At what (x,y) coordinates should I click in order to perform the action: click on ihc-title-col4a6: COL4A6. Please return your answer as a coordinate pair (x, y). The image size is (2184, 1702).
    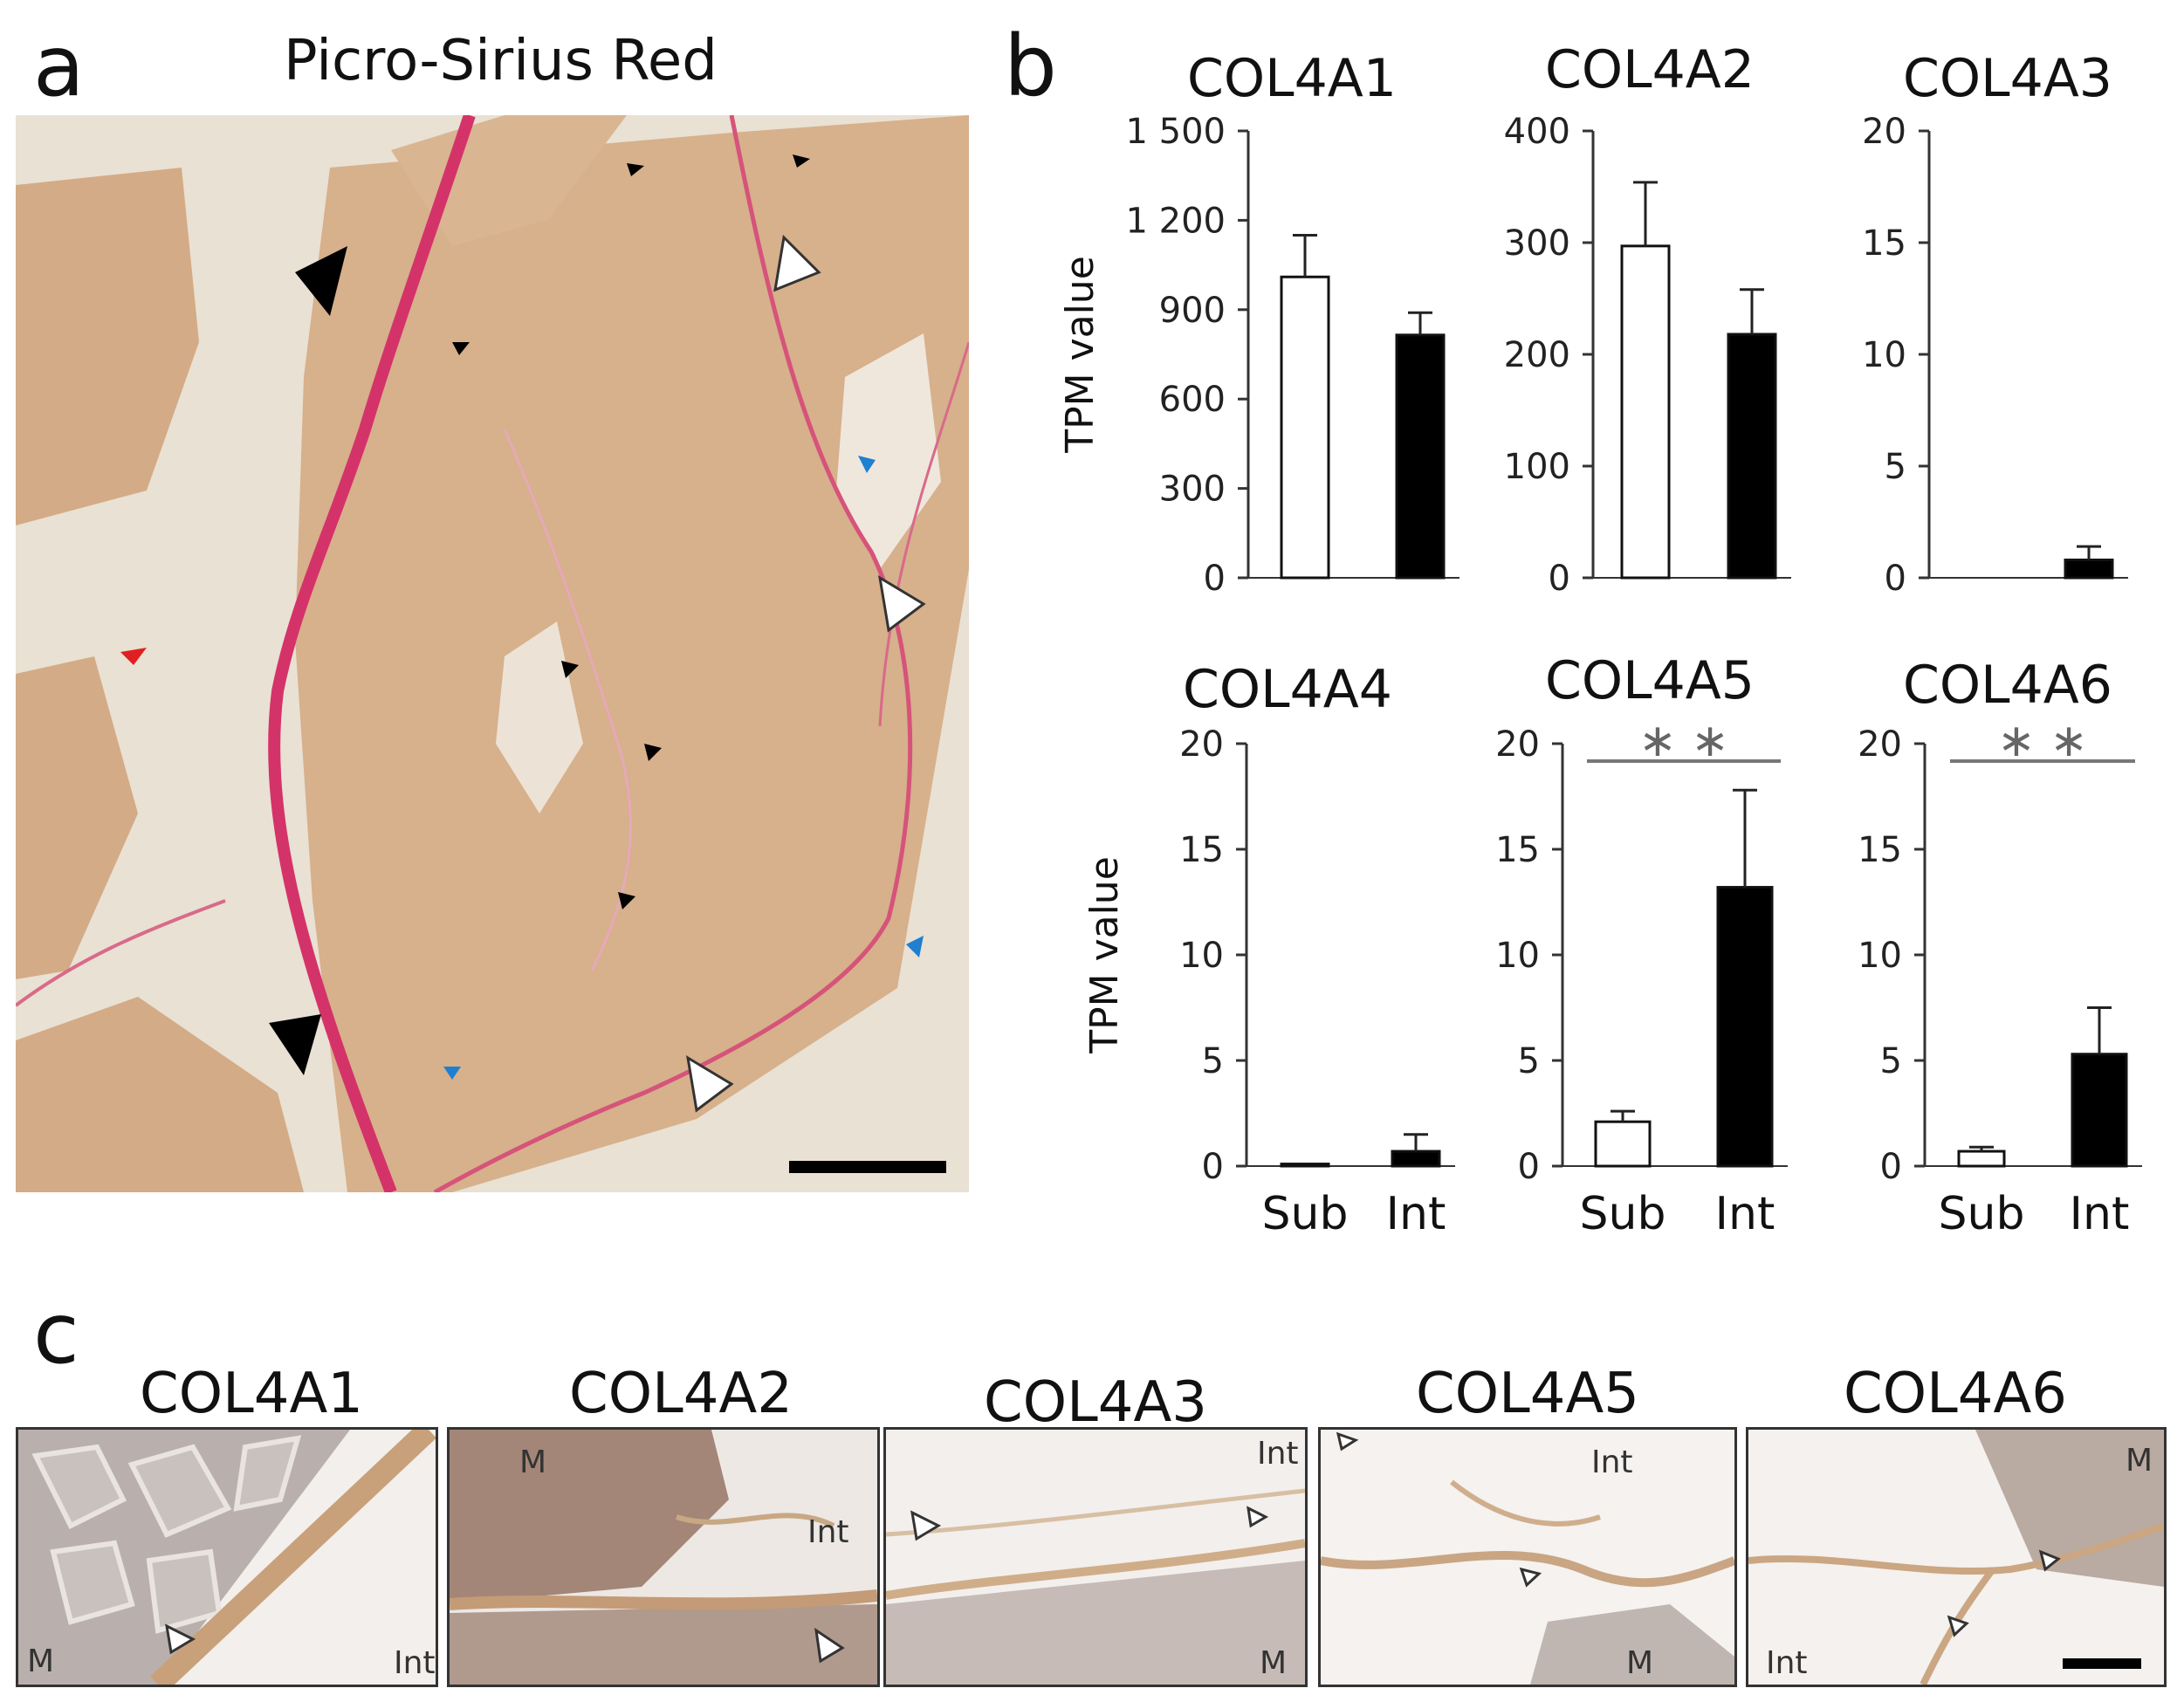
    Looking at the image, I should click on (1955, 1394).